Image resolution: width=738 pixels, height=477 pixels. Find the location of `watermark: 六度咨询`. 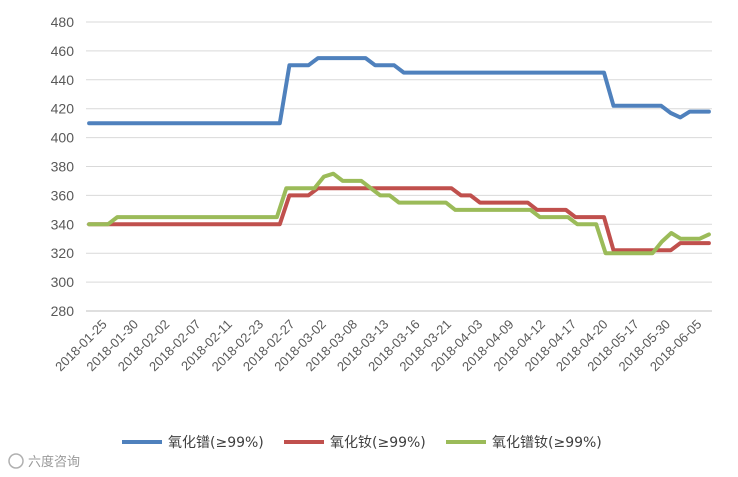

watermark: 六度咨询 is located at coordinates (44, 461).